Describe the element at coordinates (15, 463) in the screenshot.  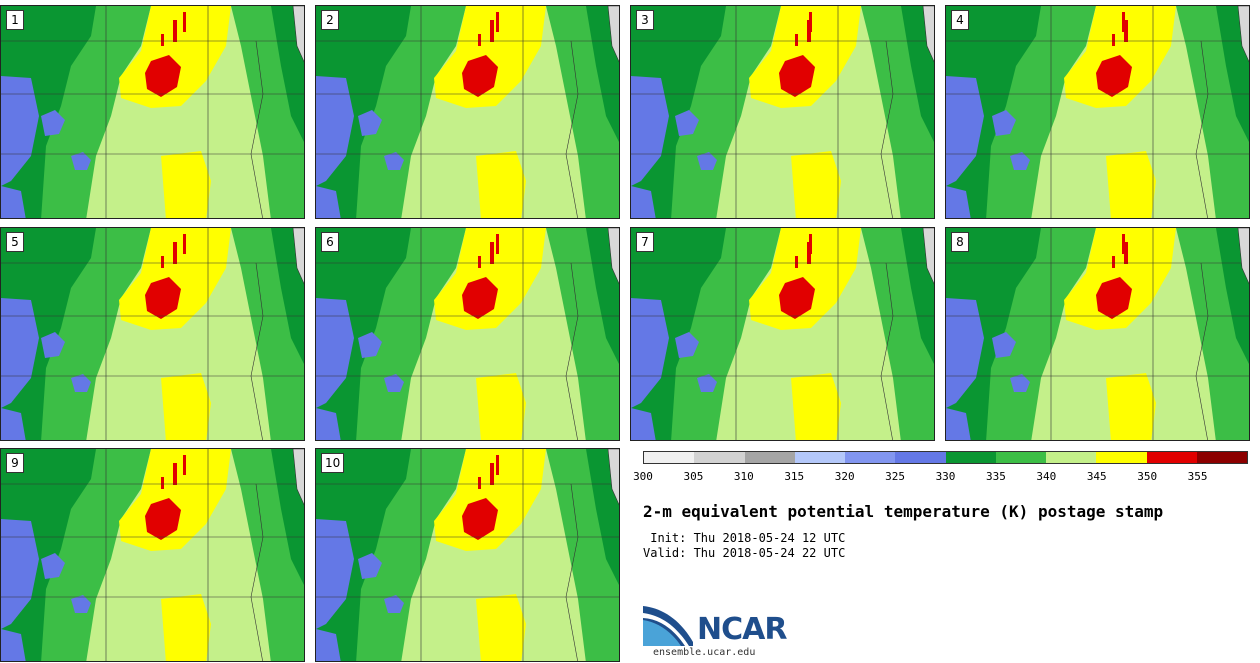
I see `member-number: 9` at that location.